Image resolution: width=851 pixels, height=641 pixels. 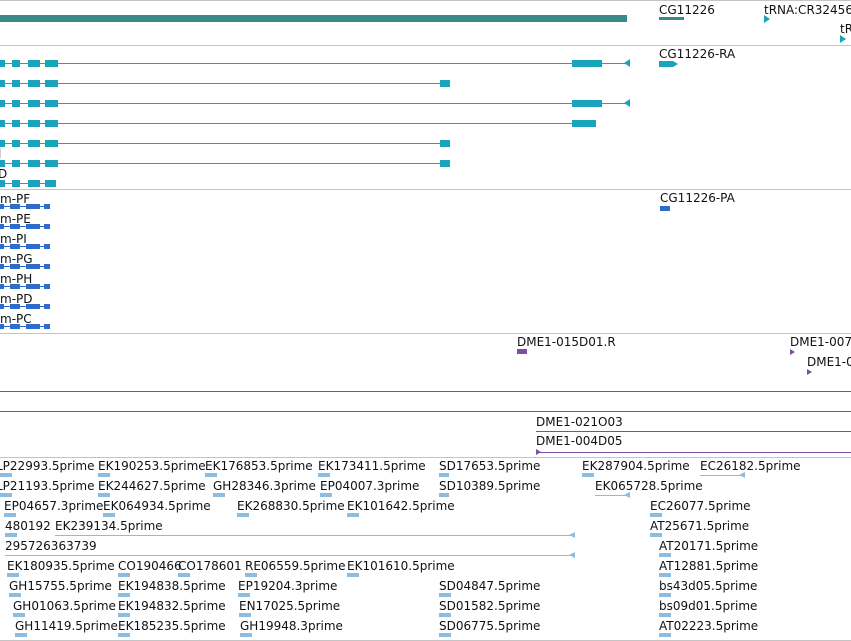 What do you see at coordinates (16, 299) in the screenshot?
I see `polypeptide-edge-label: m-PD` at bounding box center [16, 299].